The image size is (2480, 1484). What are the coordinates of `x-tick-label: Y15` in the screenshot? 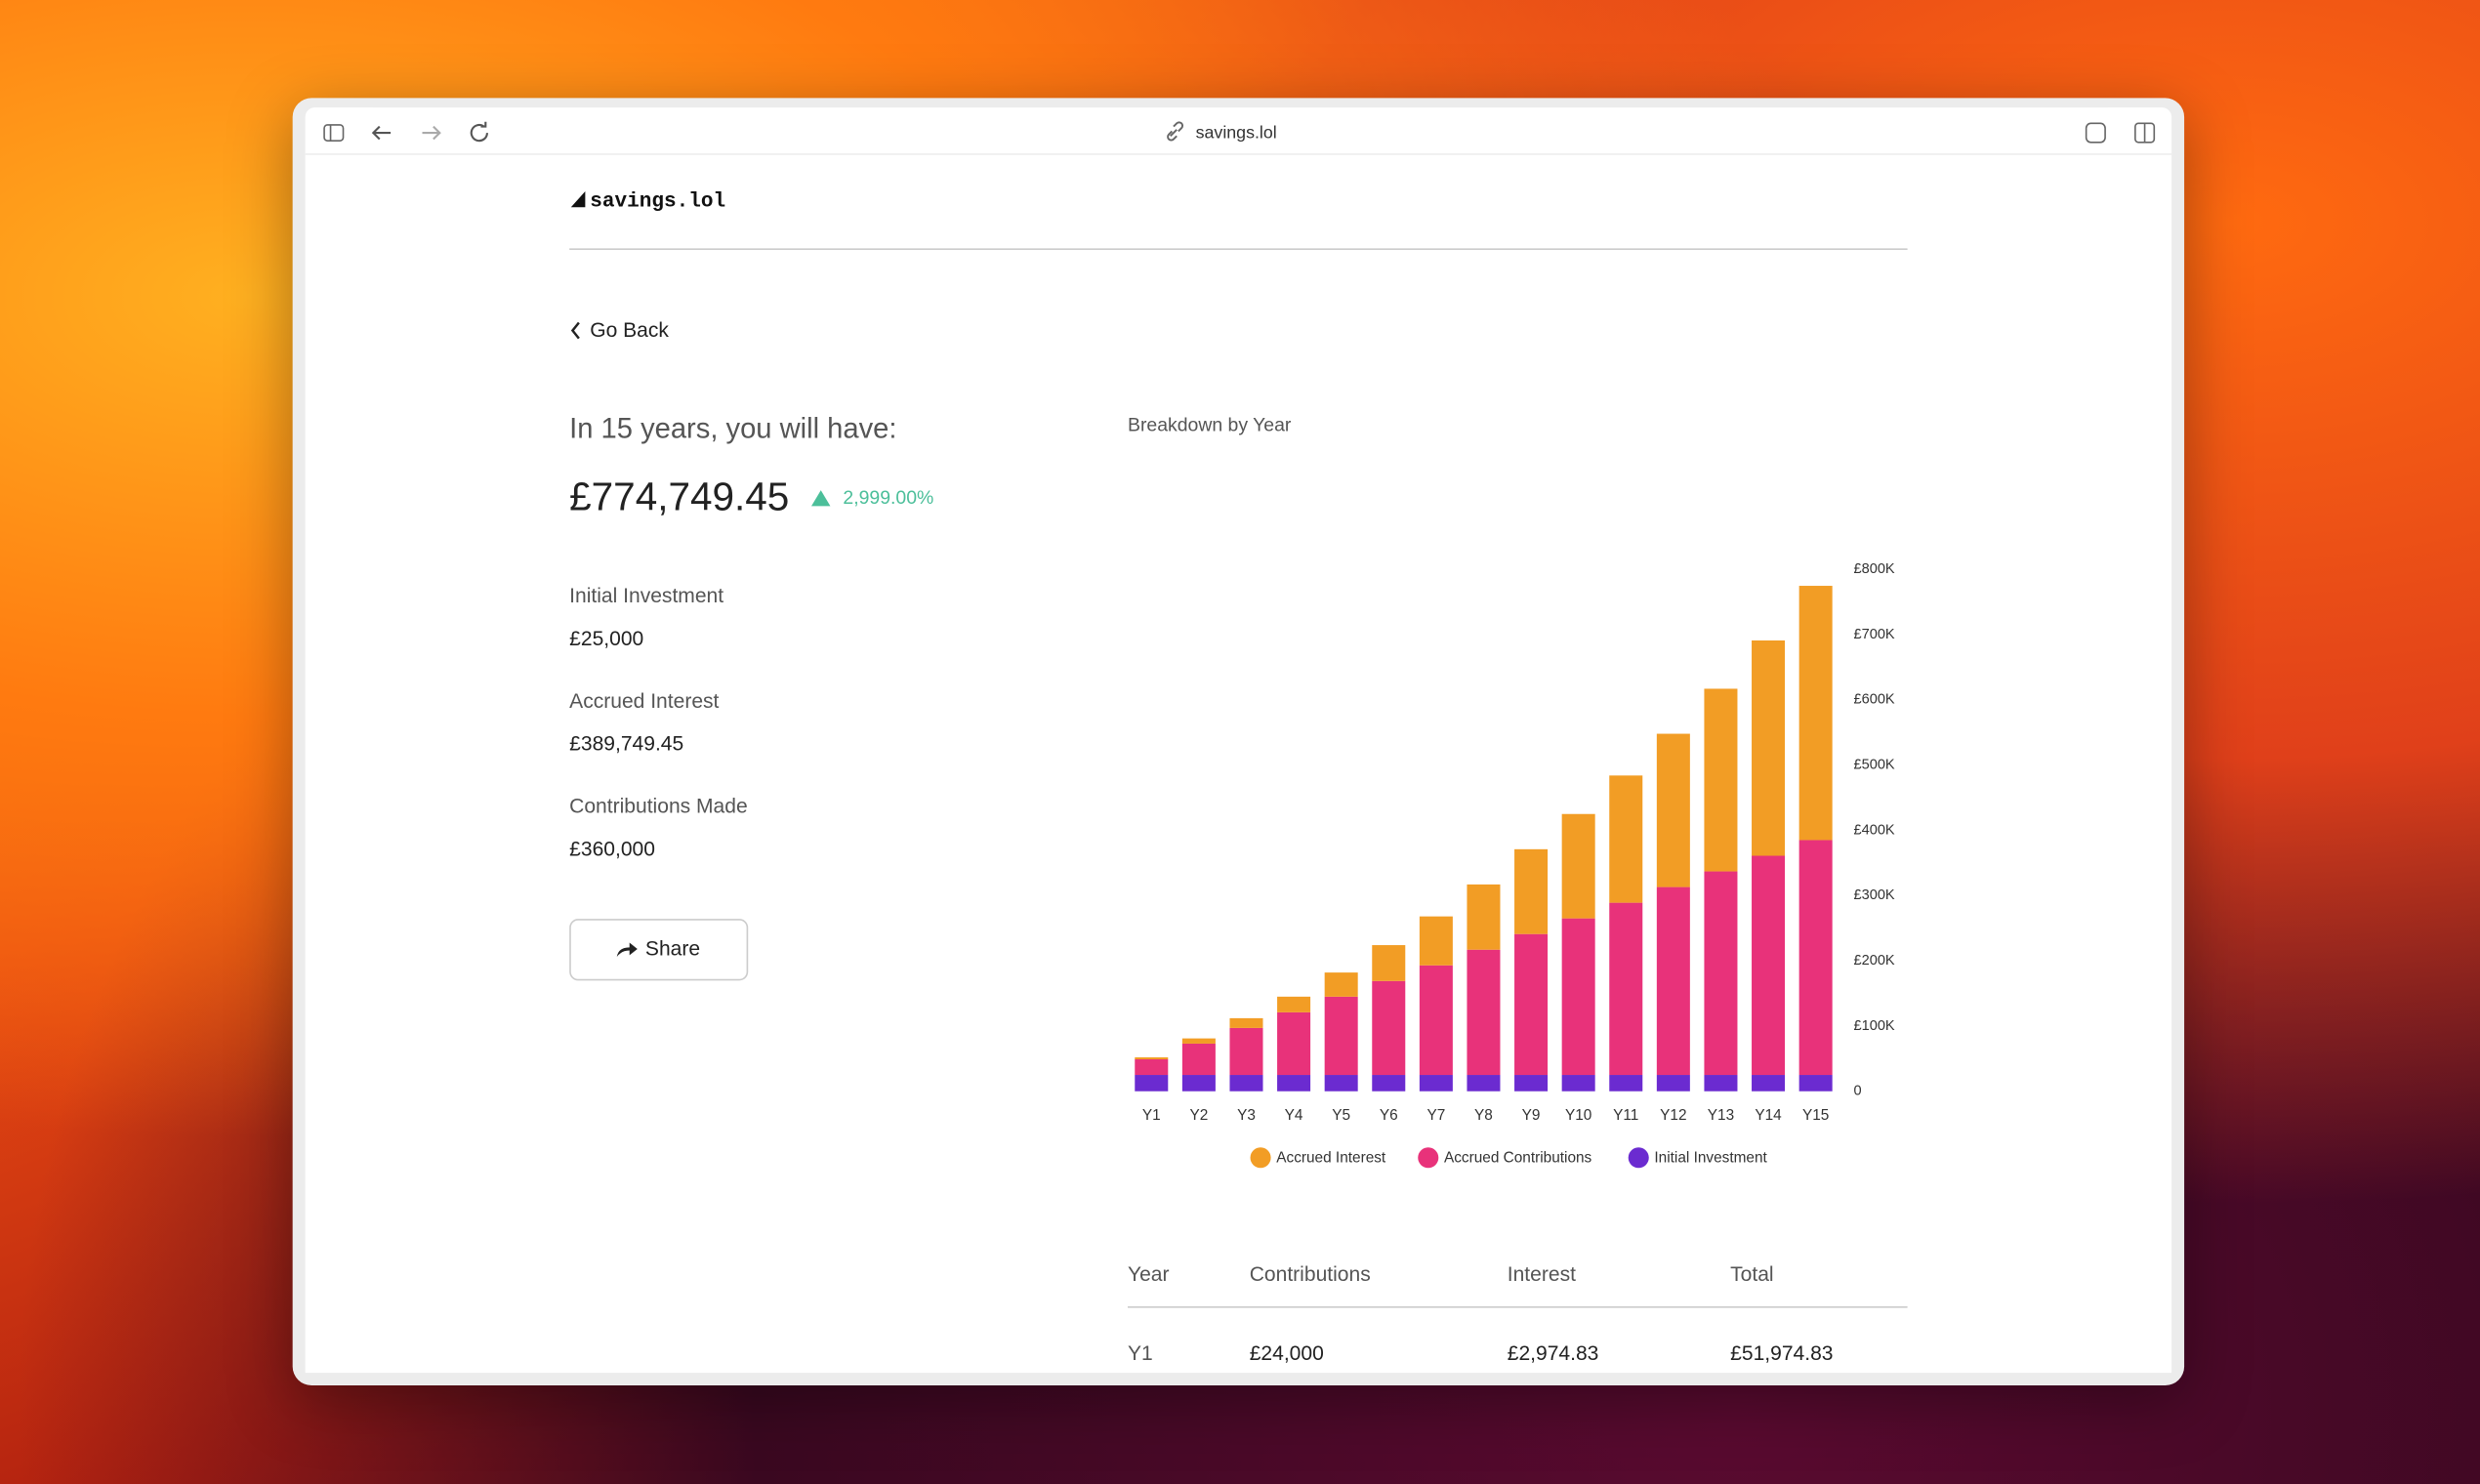 It's located at (1815, 1115).